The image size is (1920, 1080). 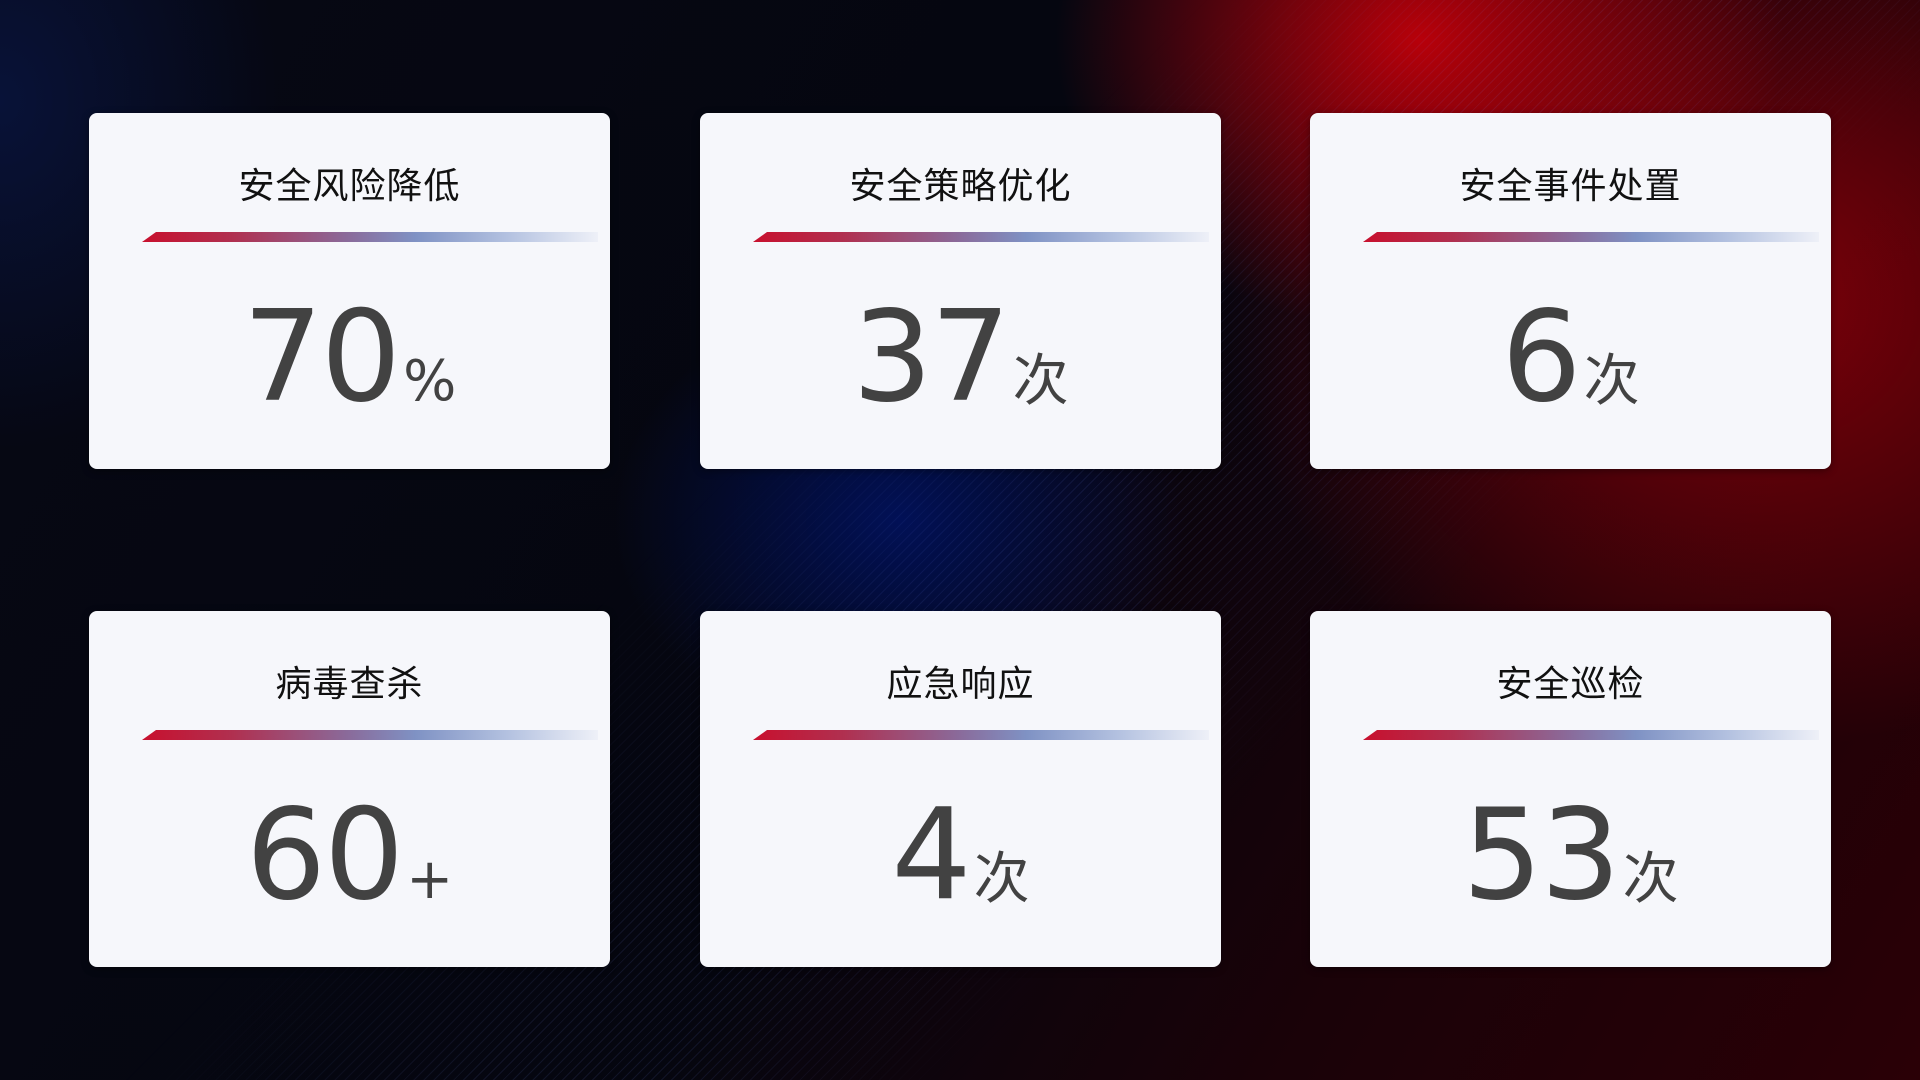 I want to click on card-title: 安全事件处置, so click(x=1570, y=186).